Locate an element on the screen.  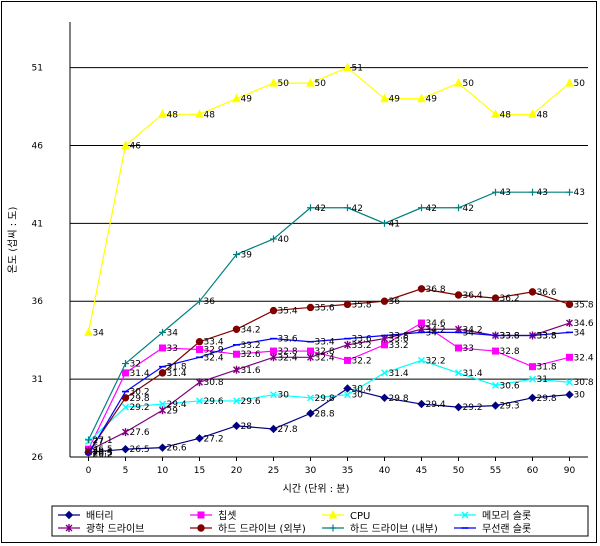
data-label: 30.8 is located at coordinates (214, 383).